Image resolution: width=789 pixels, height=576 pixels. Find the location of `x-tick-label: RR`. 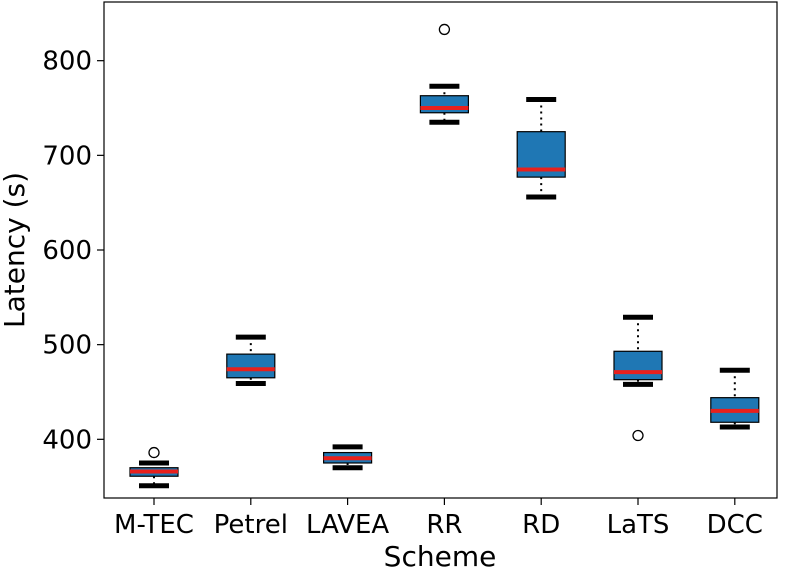

x-tick-label: RR is located at coordinates (444, 525).